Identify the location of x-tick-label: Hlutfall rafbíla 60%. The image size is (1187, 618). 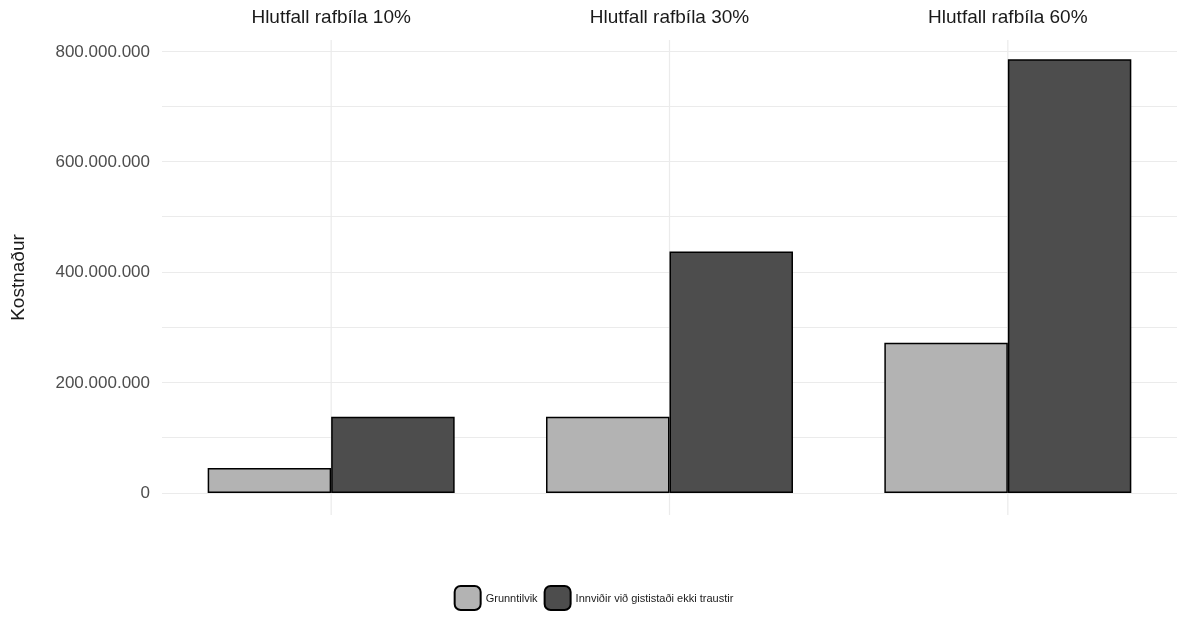
(1008, 16).